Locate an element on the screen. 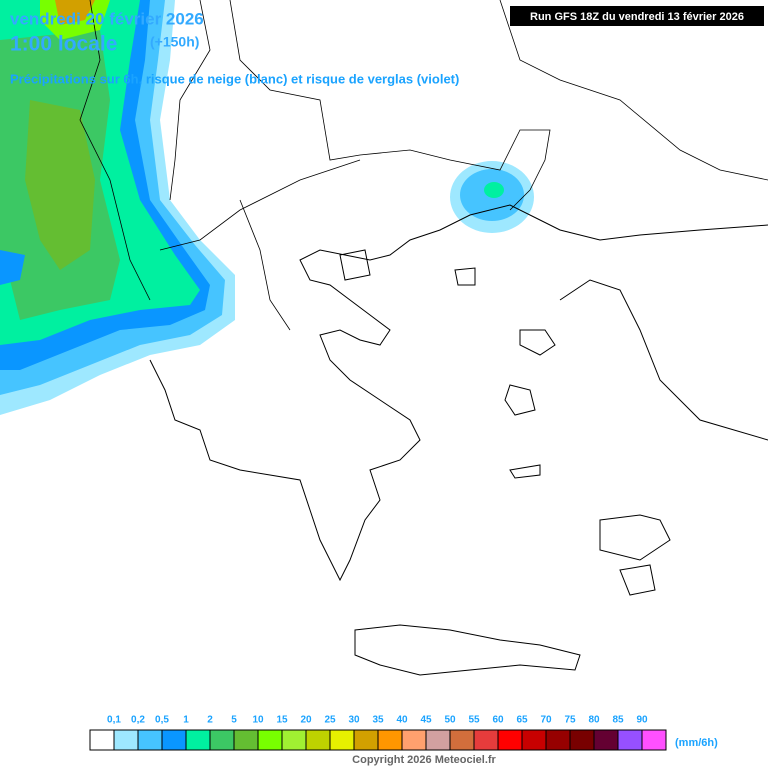  copyright: Copyright 2026 Meteociel.fr is located at coordinates (424, 760).